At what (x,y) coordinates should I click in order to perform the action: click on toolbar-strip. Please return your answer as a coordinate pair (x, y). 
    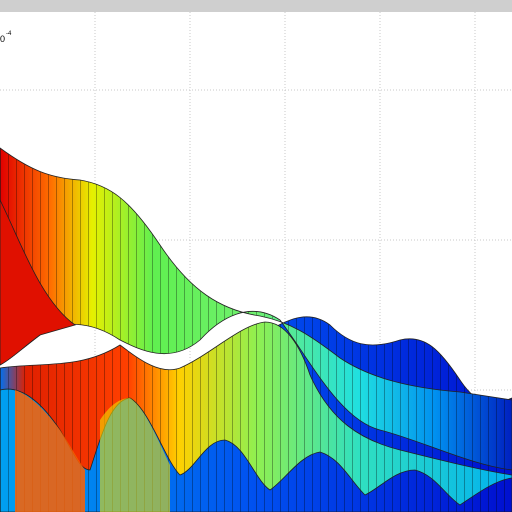
    Looking at the image, I should click on (256, 6).